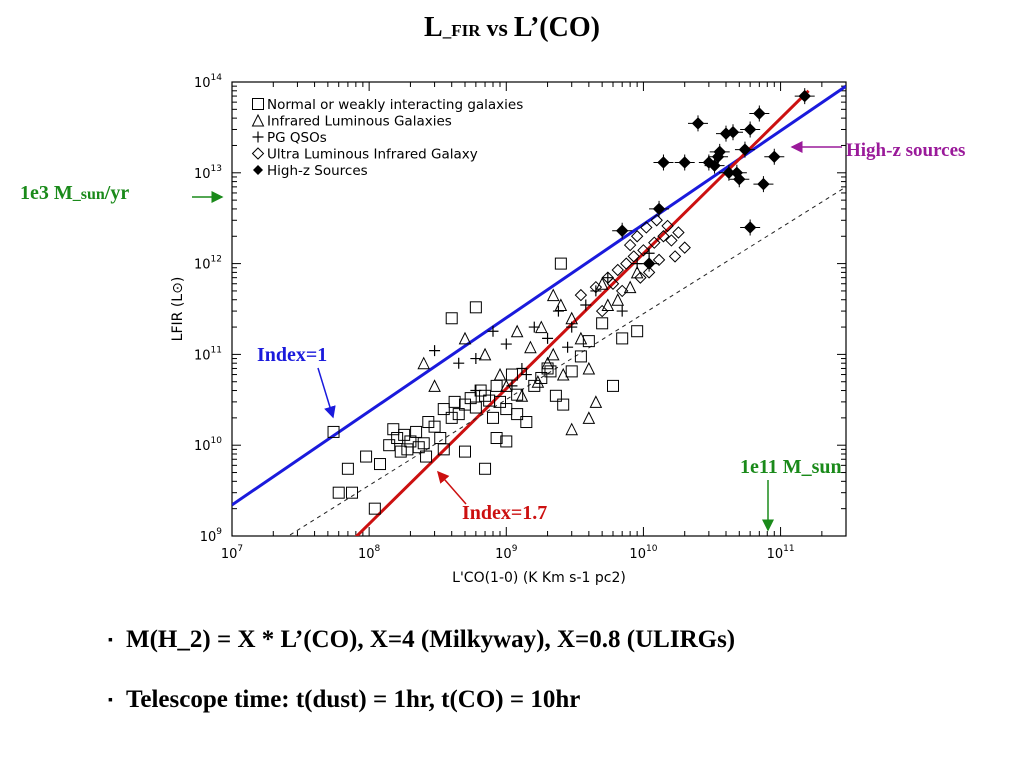  I want to click on x-axis-label: L'CO(1-0) (K Km s-1 pc2), so click(539, 578).